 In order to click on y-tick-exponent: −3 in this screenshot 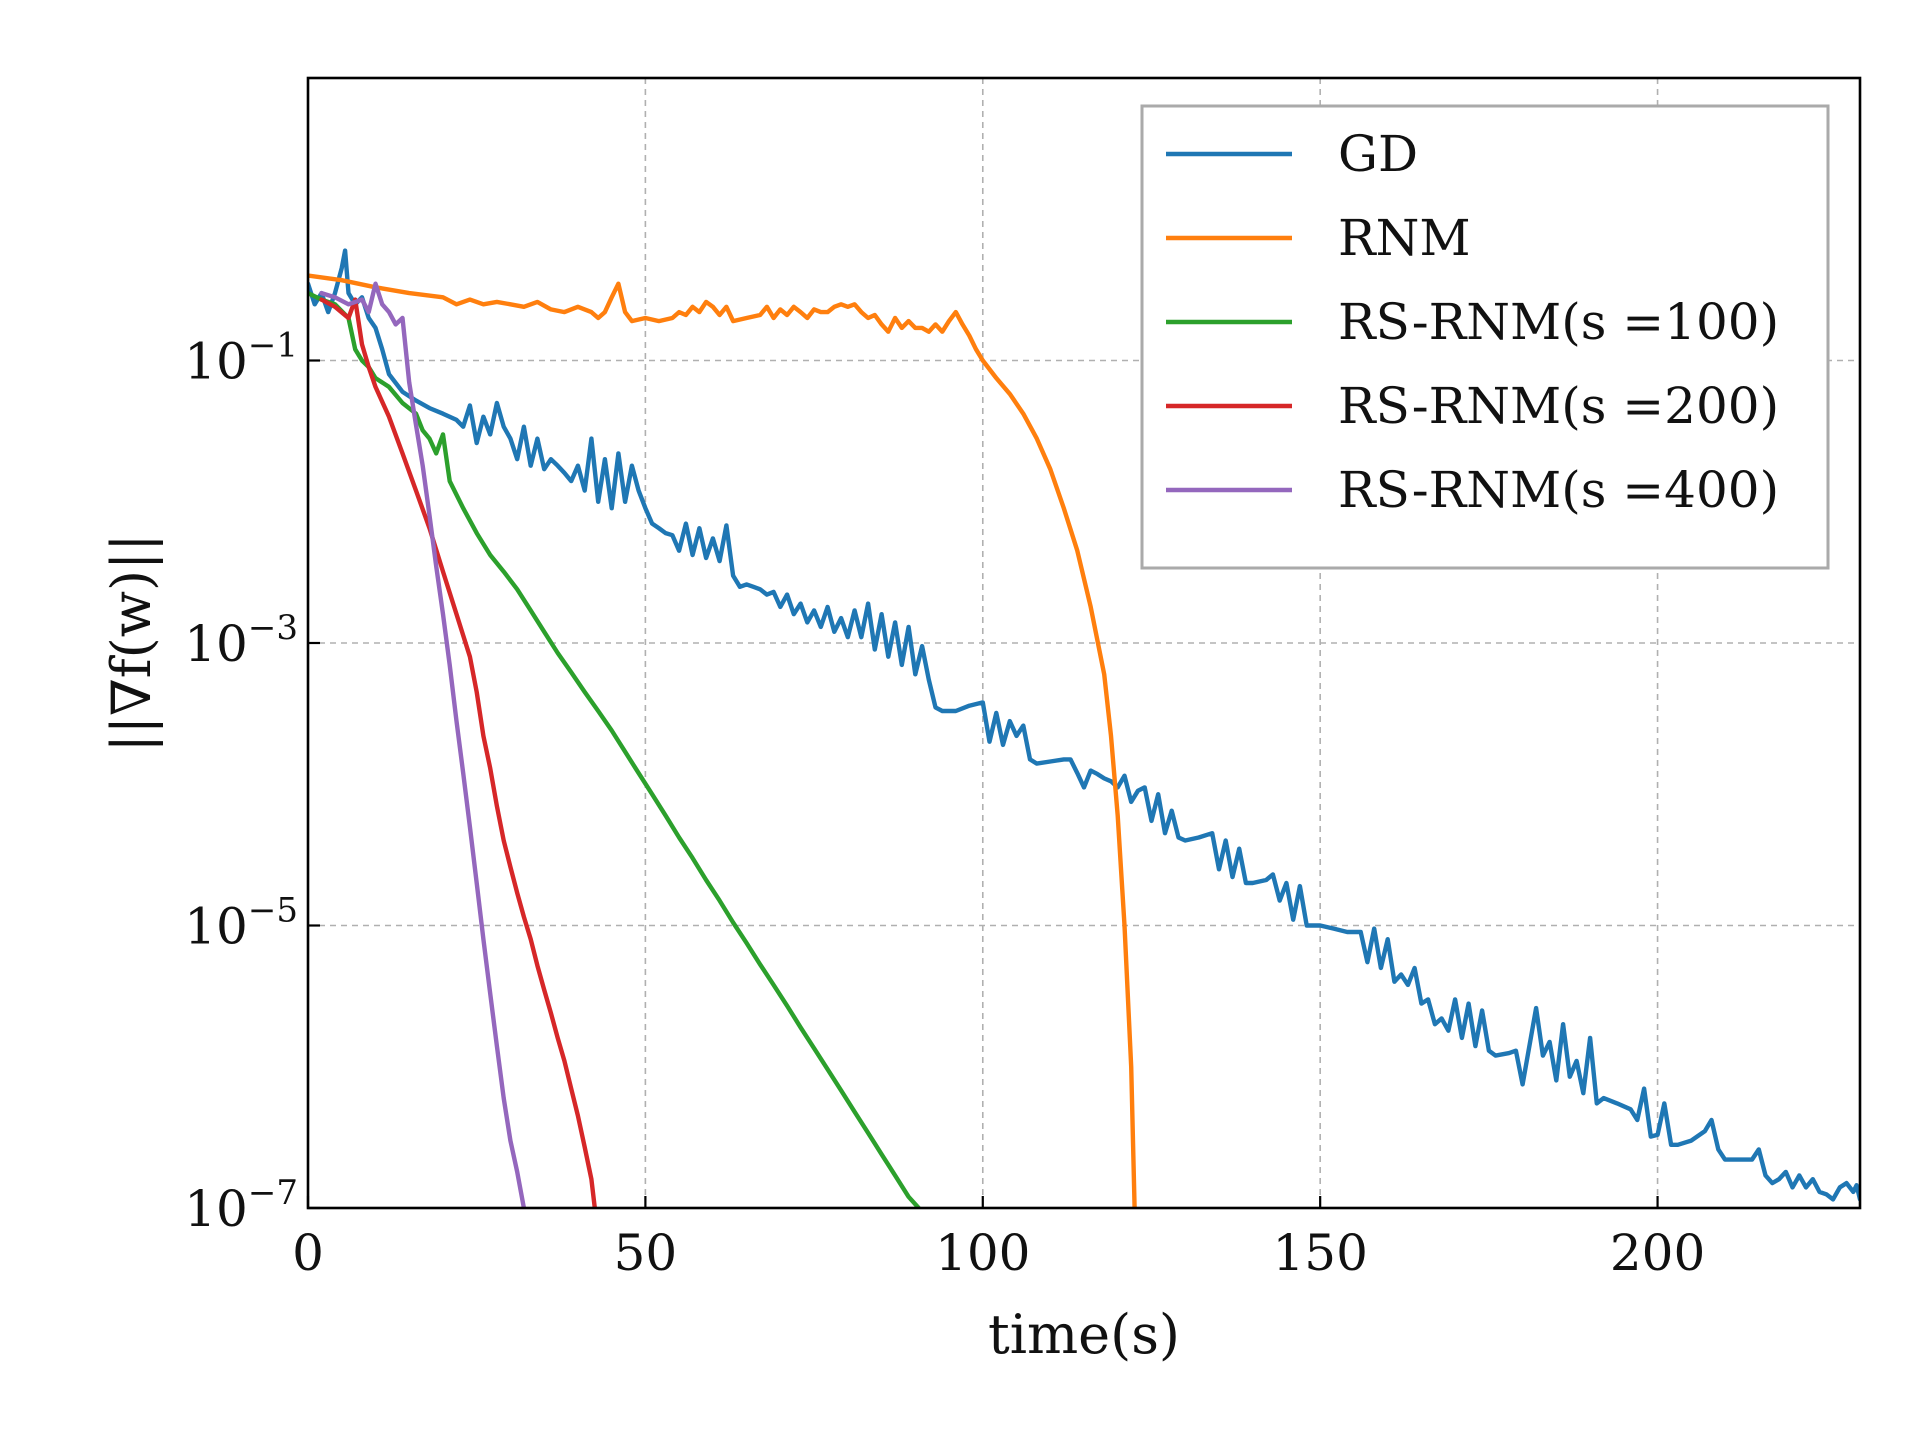, I will do `click(273, 628)`.